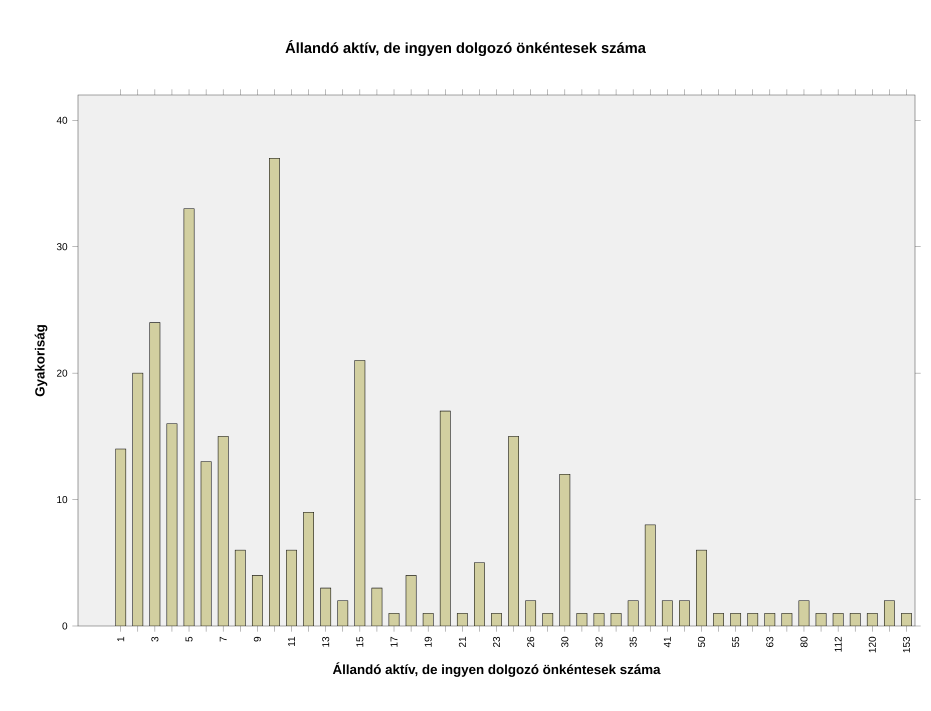  Describe the element at coordinates (257, 639) in the screenshot. I see `x-tick-label: 9` at that location.